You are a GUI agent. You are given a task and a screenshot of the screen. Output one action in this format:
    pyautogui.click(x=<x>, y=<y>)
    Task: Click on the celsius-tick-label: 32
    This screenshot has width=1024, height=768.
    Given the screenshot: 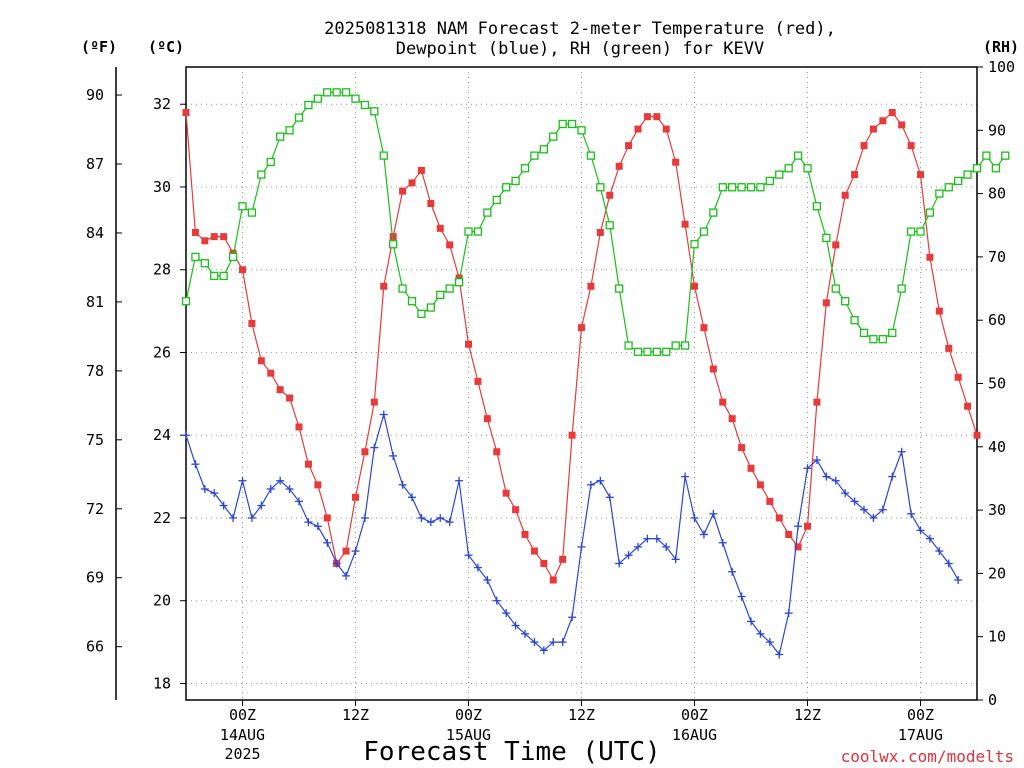 What is the action you would take?
    pyautogui.click(x=162, y=104)
    